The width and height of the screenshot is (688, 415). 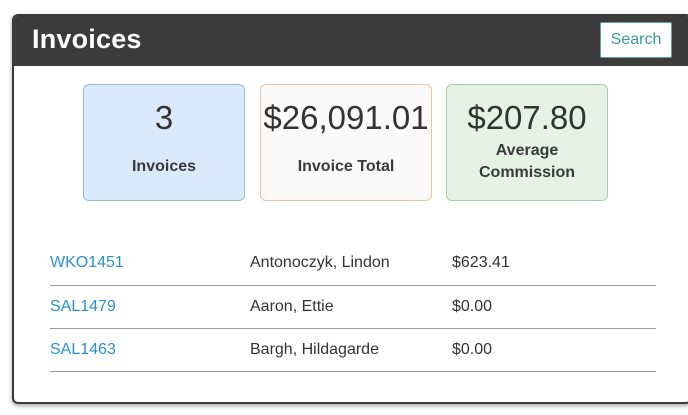 What do you see at coordinates (346, 142) in the screenshot?
I see `invoice-total-card: $26,091.01 Invoice Total` at bounding box center [346, 142].